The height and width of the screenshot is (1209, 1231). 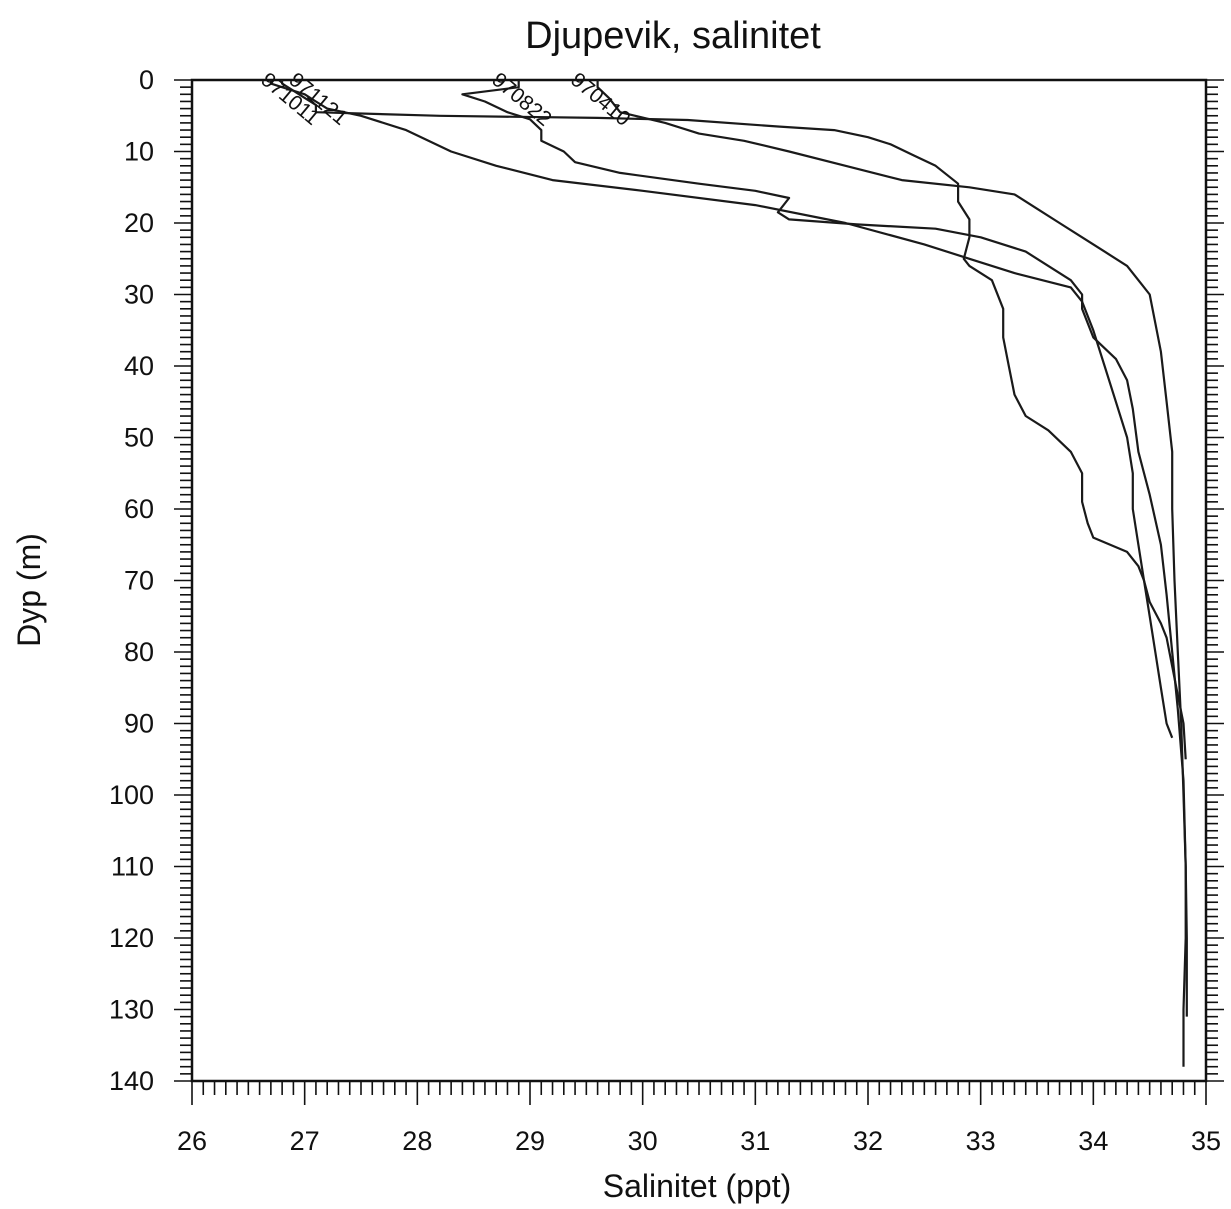 I want to click on x-tick-label: 33, so click(x=981, y=1141).